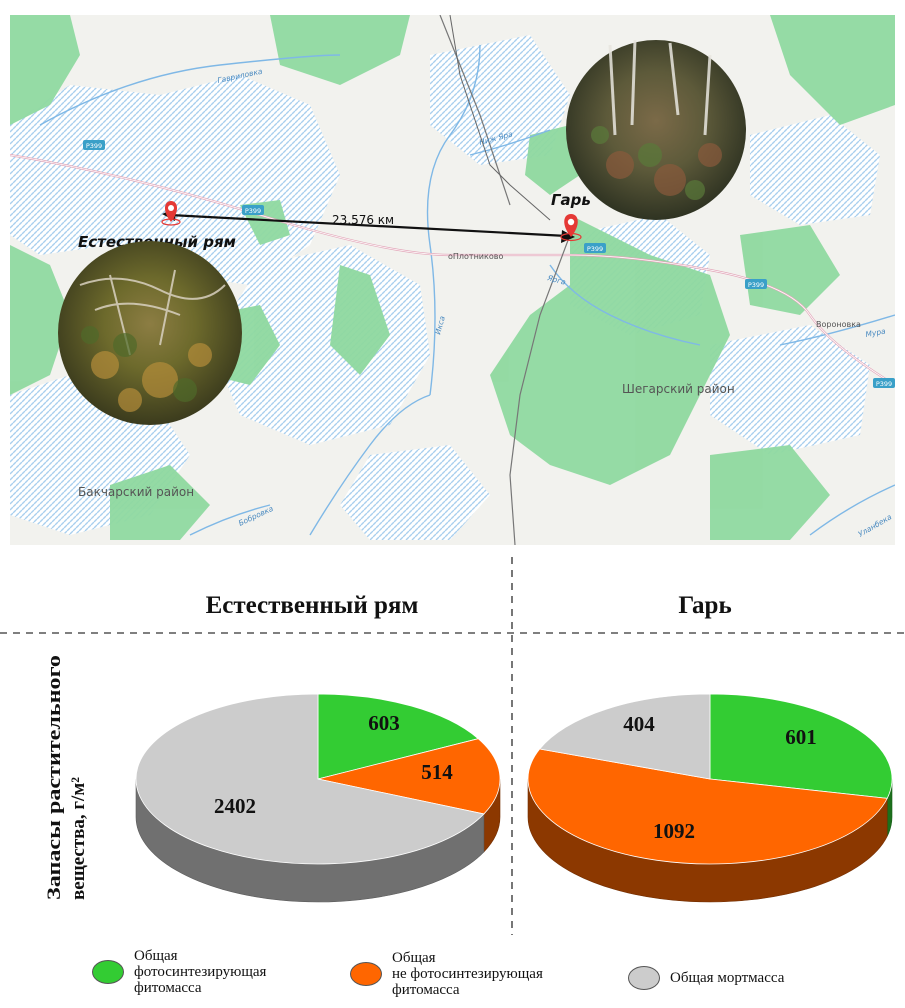 This screenshot has height=1008, width=905. What do you see at coordinates (235, 806) in the screenshot?
I see `pie-value-label: 2402` at bounding box center [235, 806].